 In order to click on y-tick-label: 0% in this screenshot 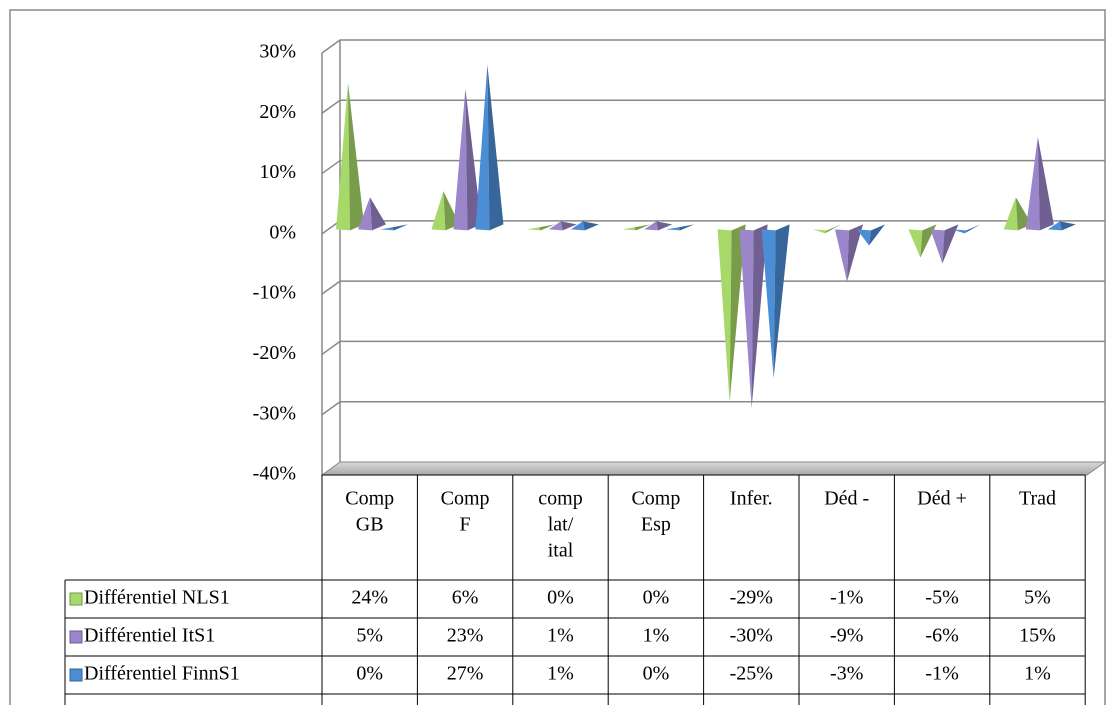, I will do `click(282, 232)`.